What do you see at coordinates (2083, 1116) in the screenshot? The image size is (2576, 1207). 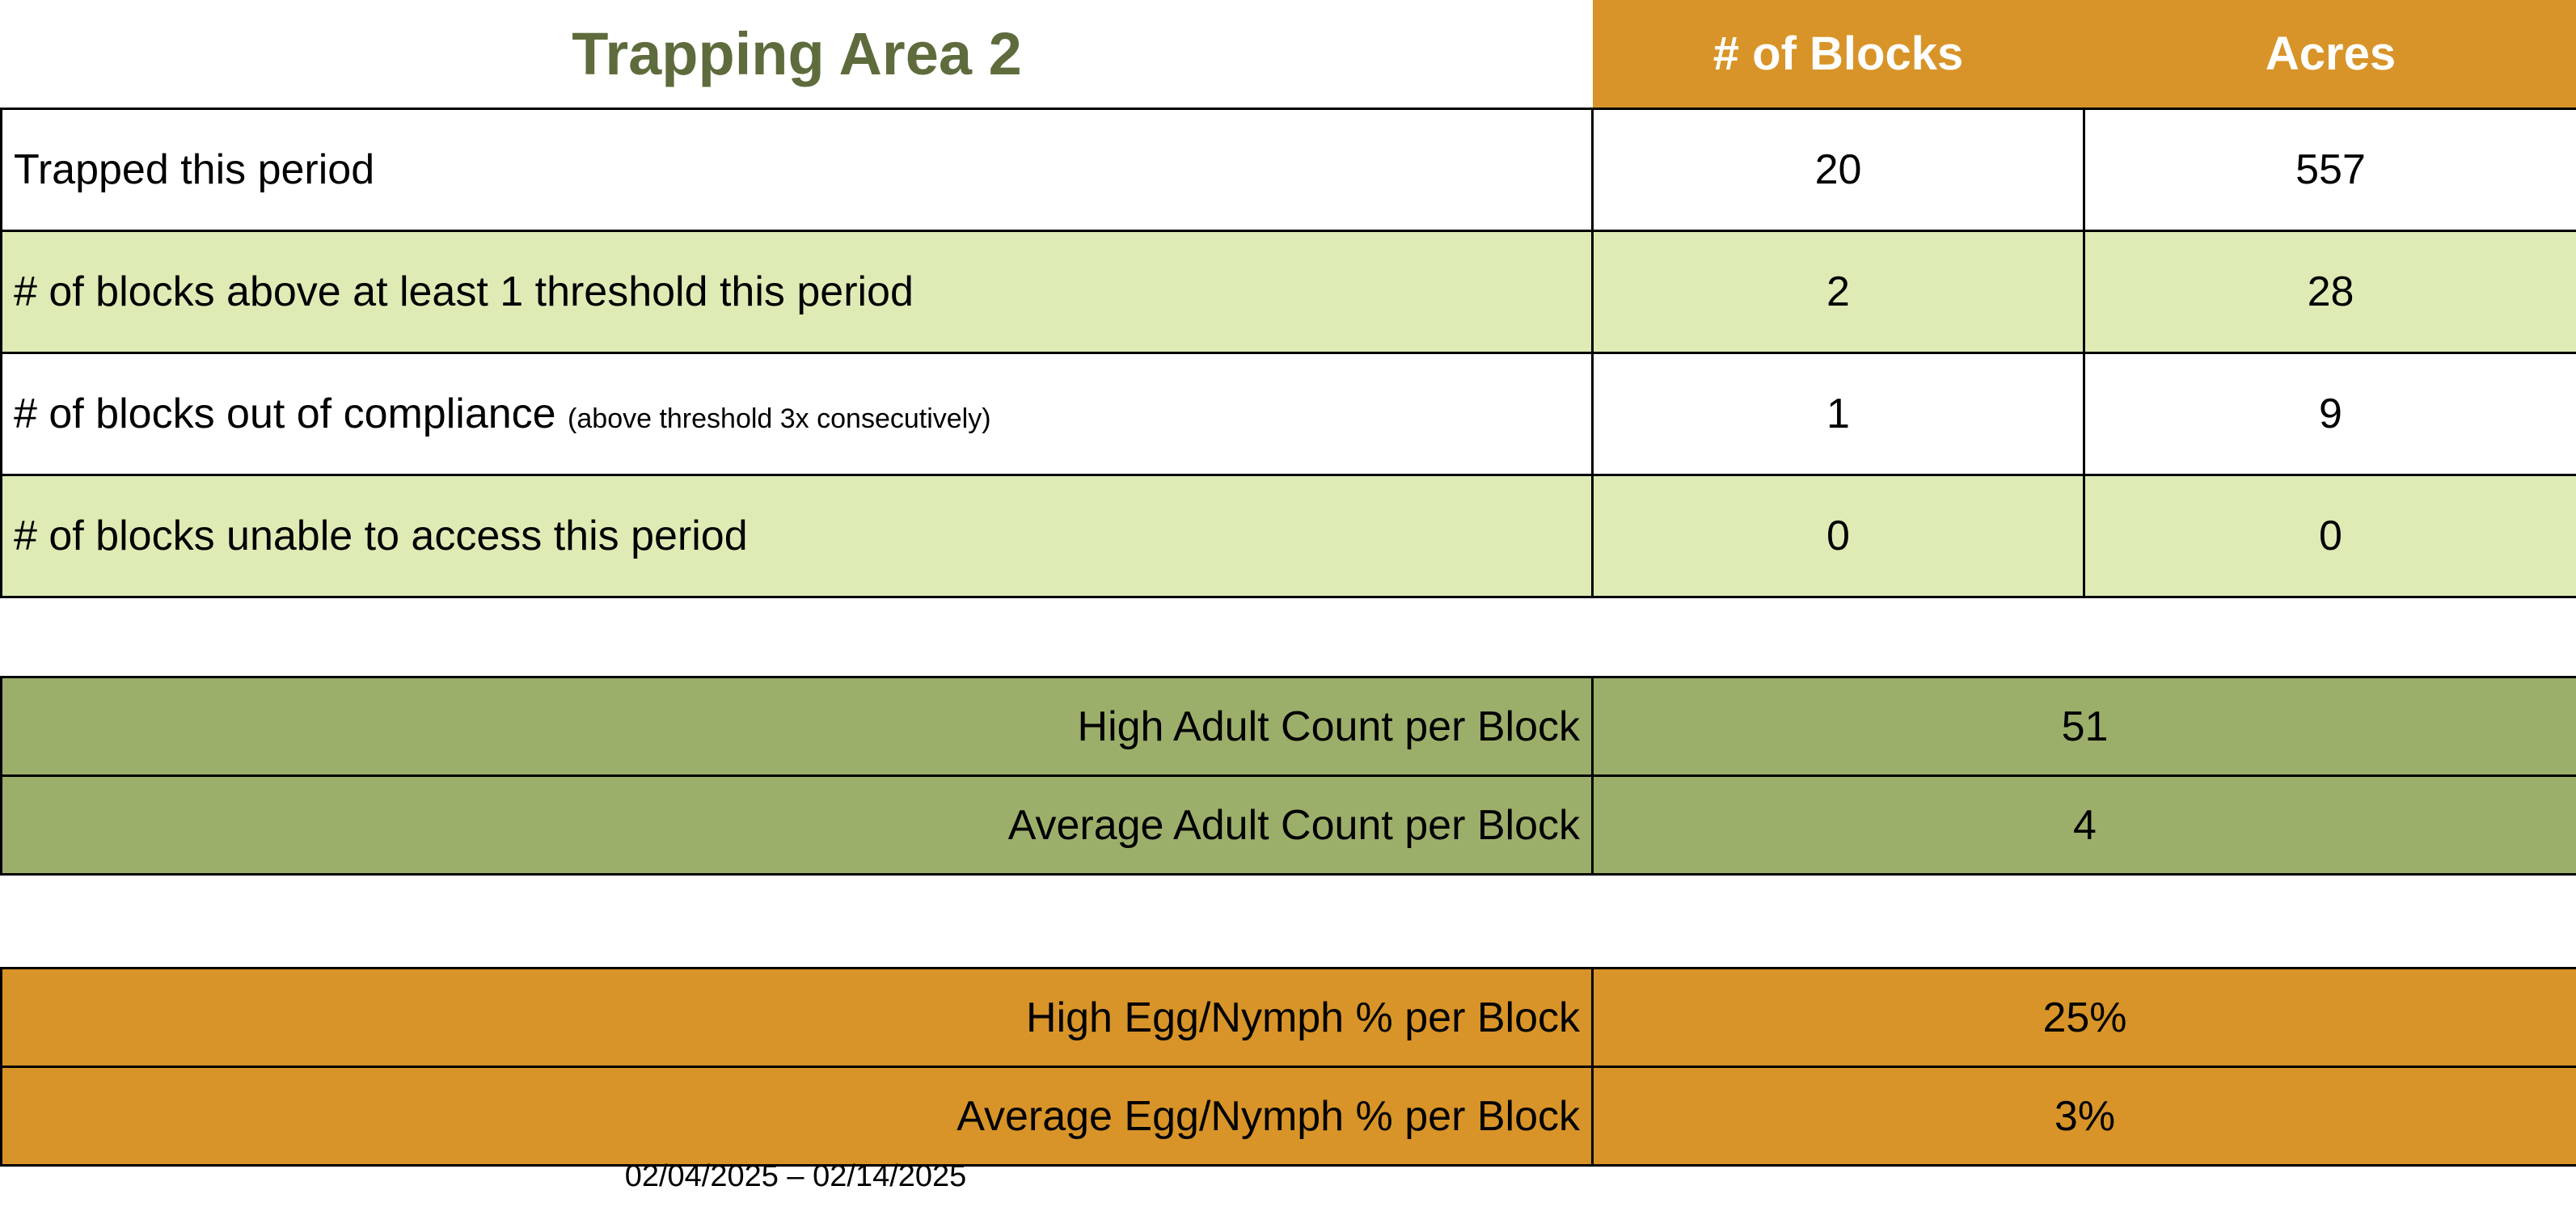 I see `egg-average-value: 3%` at bounding box center [2083, 1116].